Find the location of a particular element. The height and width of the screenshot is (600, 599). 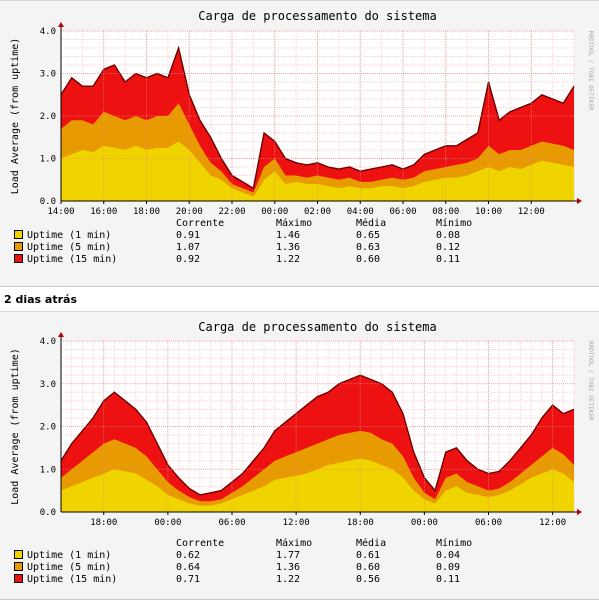

value-current: 0.71 is located at coordinates (188, 579).